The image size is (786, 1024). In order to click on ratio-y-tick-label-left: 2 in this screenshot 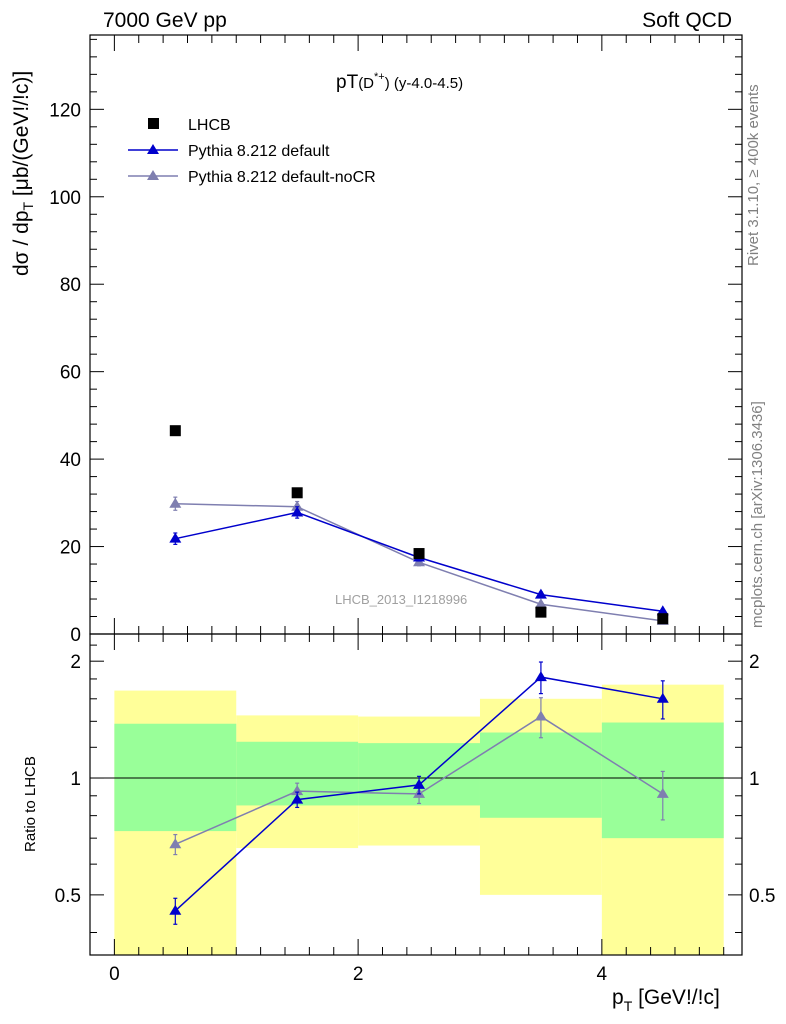, I will do `click(75, 662)`.